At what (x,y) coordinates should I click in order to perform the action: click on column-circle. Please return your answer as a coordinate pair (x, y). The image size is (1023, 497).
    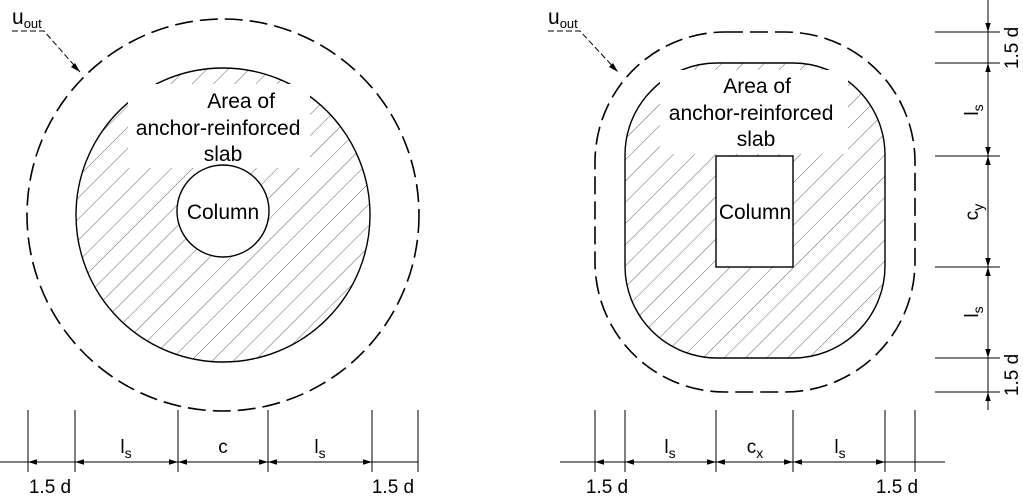
    Looking at the image, I should click on (223, 211).